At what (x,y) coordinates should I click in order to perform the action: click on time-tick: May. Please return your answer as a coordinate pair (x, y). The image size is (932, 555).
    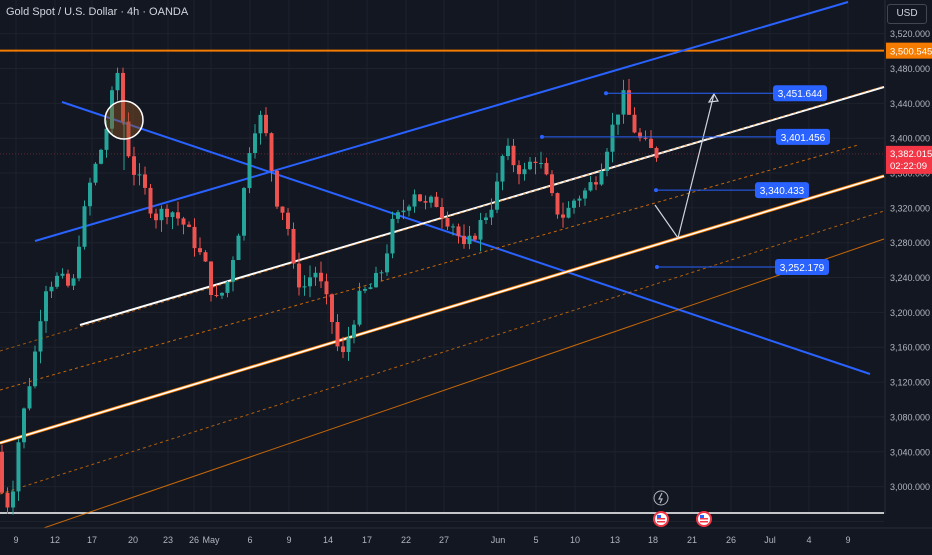
    Looking at the image, I should click on (211, 540).